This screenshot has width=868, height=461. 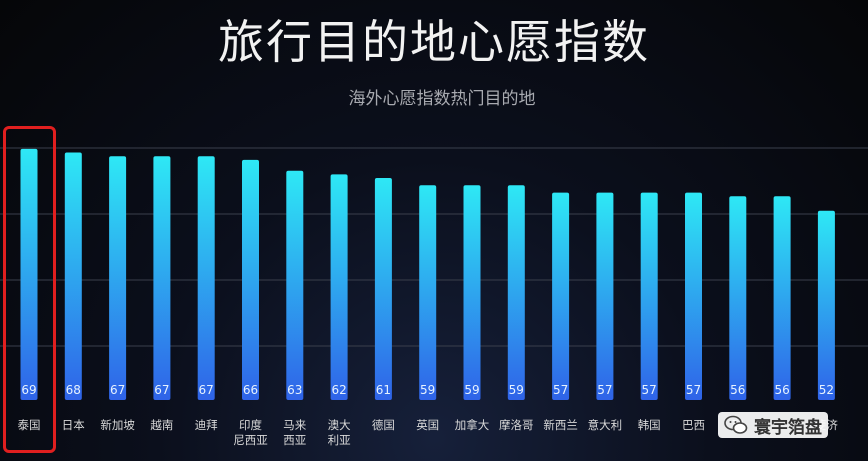 I want to click on value-label-0: 69, so click(x=28, y=390).